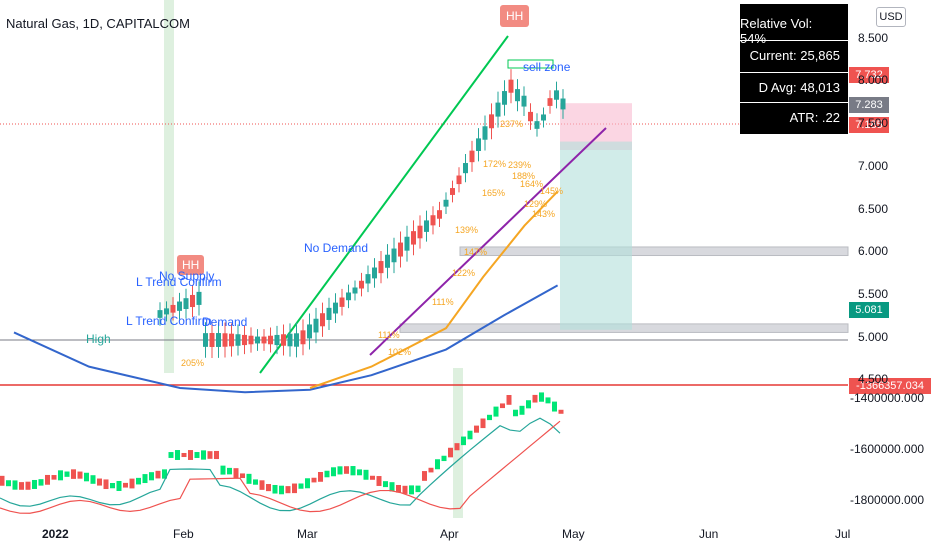 Image resolution: width=932 pixels, height=550 pixels. I want to click on percent-label: 237%, so click(512, 124).